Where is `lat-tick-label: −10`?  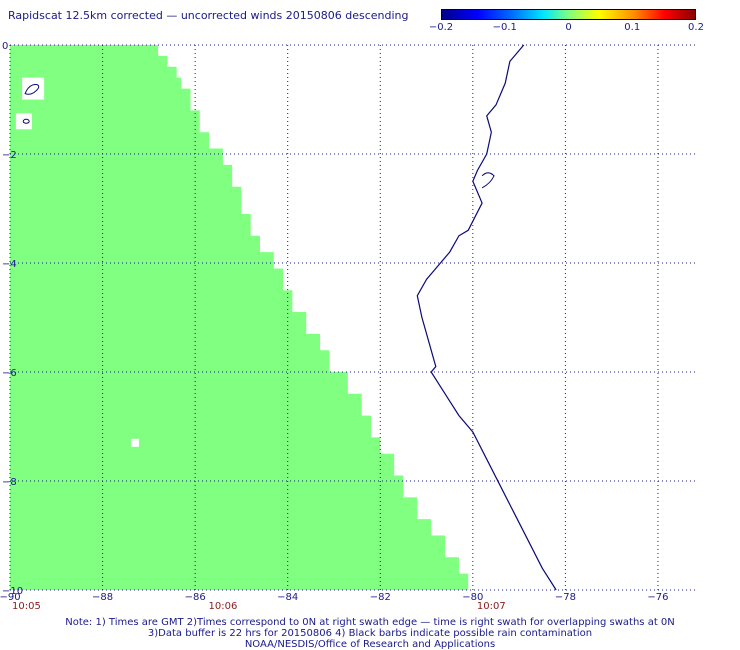 lat-tick-label: −10 is located at coordinates (12, 591).